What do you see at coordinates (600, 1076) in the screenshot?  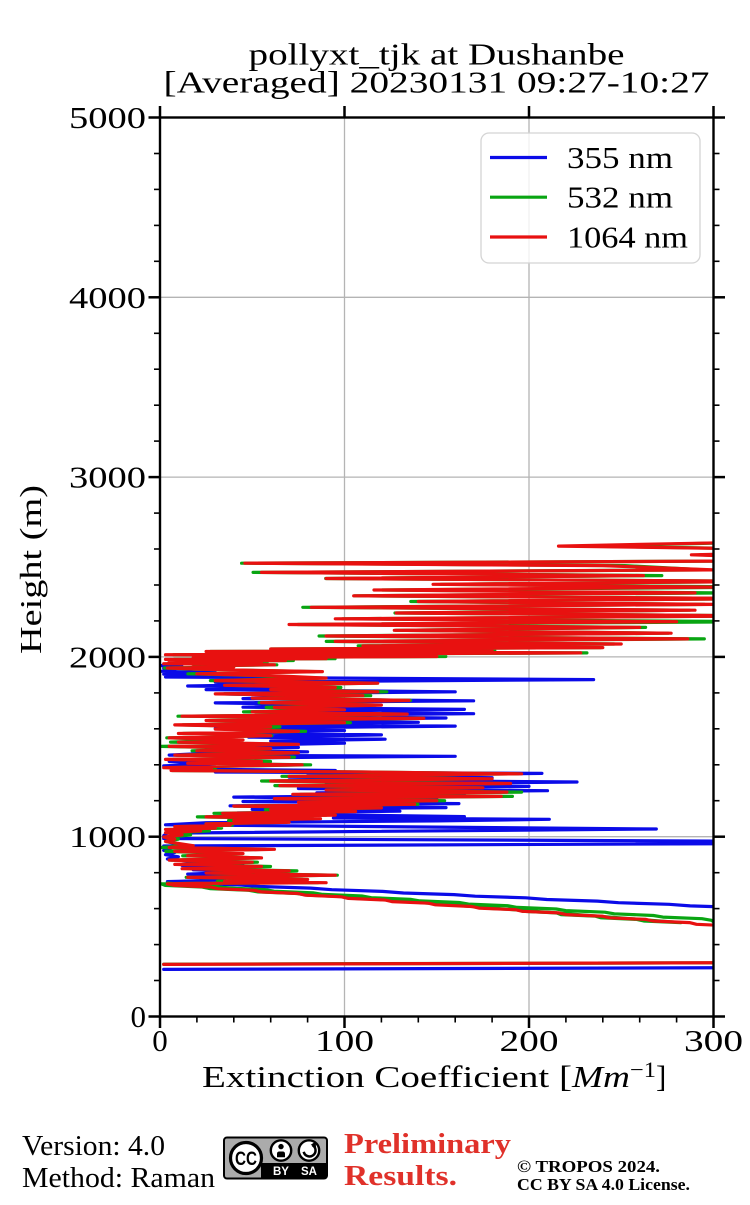 I see `svg-text: Mm` at bounding box center [600, 1076].